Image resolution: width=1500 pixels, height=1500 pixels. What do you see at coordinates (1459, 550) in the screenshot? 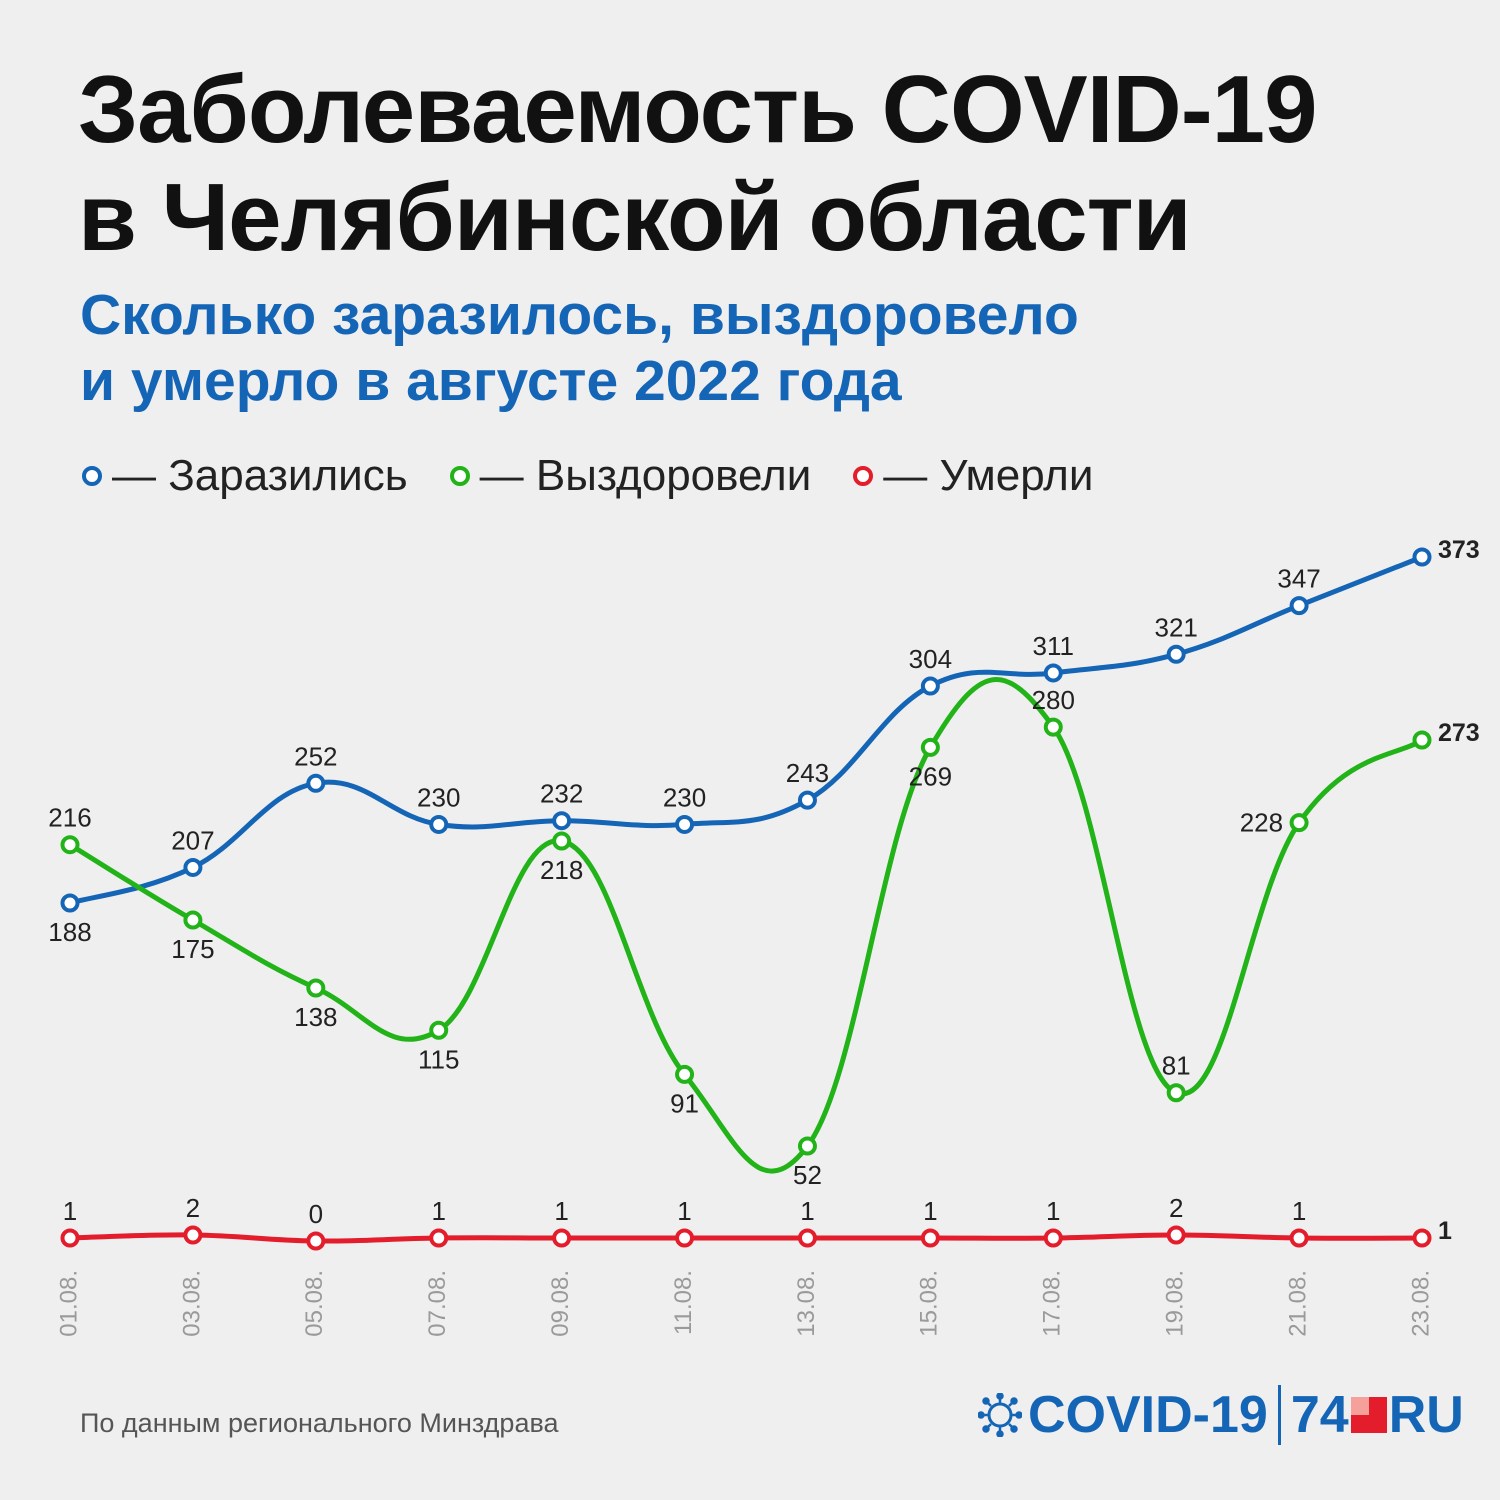
I see `data-label-infected: 373` at bounding box center [1459, 550].